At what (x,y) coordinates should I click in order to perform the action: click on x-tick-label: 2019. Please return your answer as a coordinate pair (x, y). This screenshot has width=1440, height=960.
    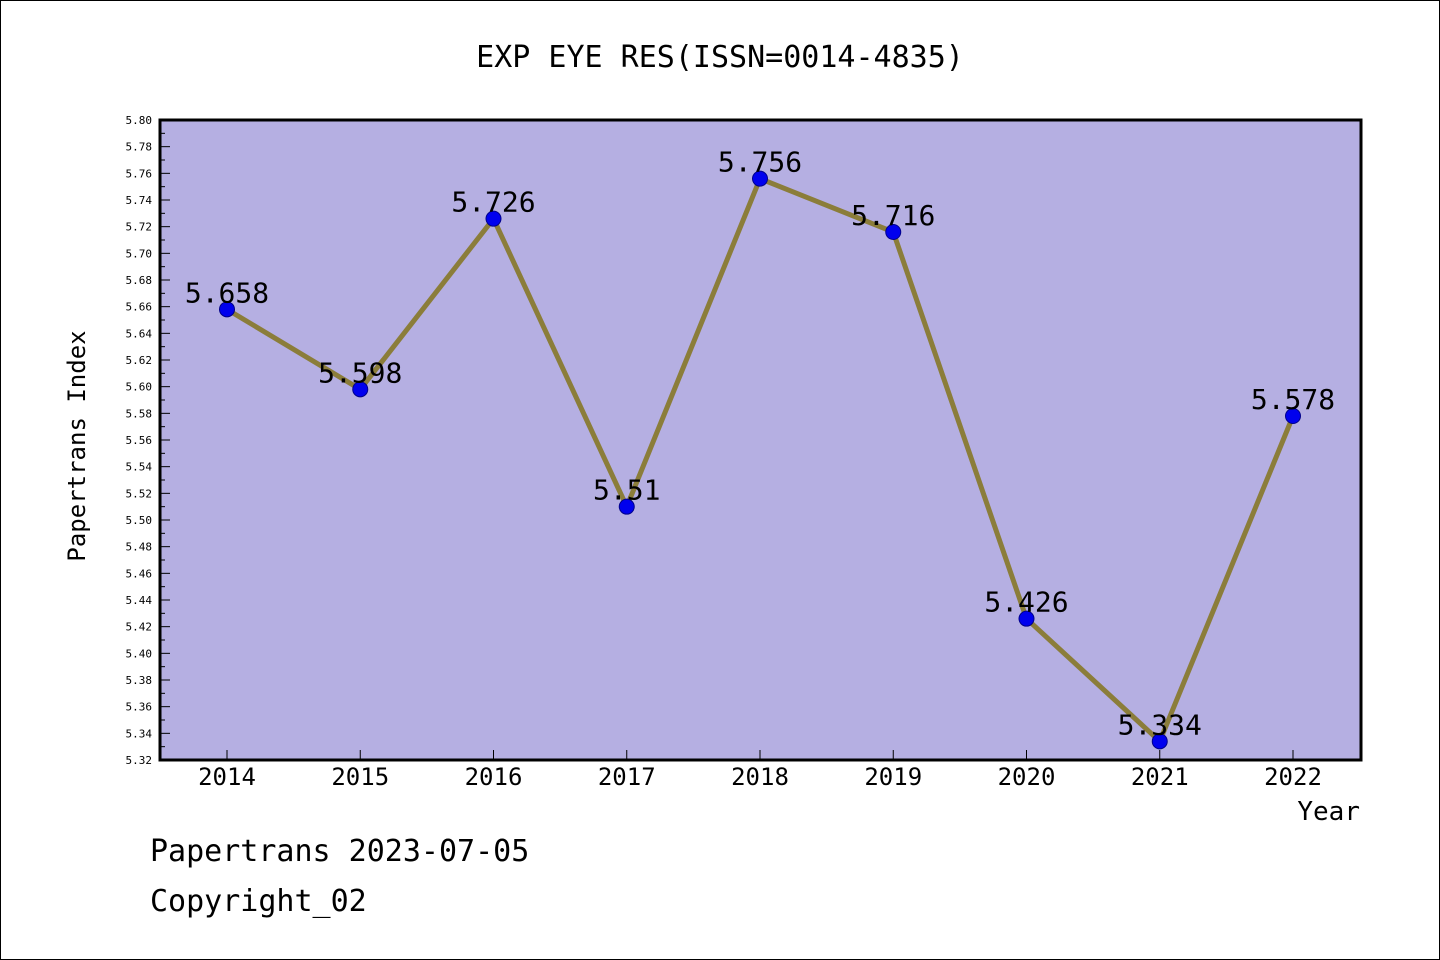
    Looking at the image, I should click on (893, 777).